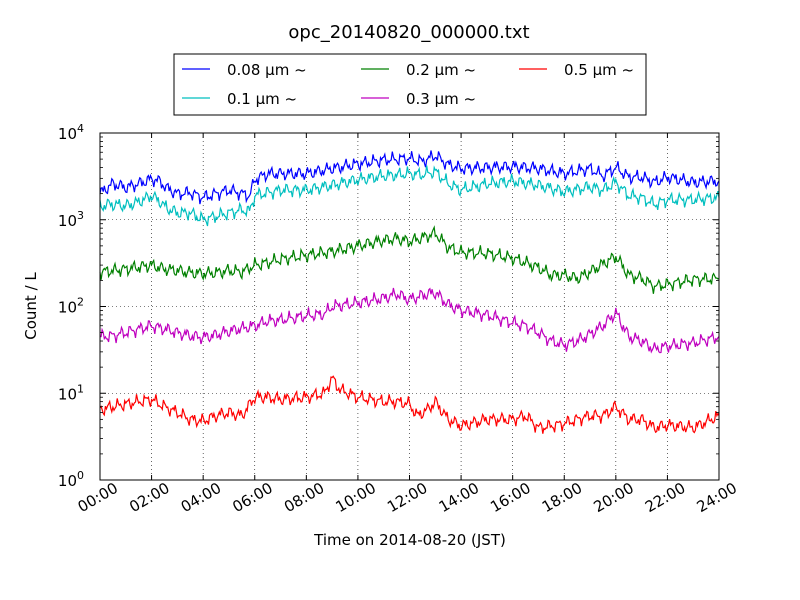 This screenshot has height=600, width=800. Describe the element at coordinates (71, 132) in the screenshot. I see `y-tick-label: 10⁴` at that location.